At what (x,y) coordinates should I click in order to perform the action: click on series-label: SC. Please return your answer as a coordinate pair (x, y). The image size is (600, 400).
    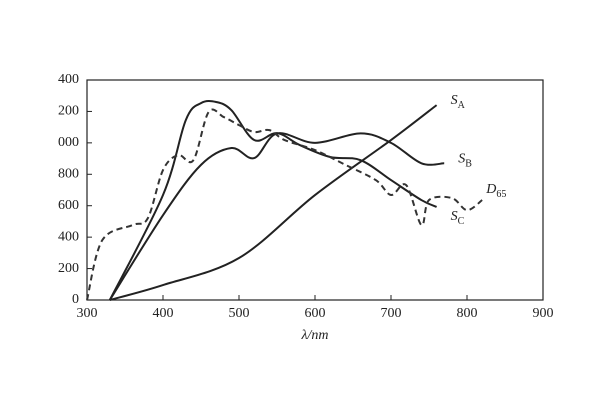
    Looking at the image, I should click on (458, 218).